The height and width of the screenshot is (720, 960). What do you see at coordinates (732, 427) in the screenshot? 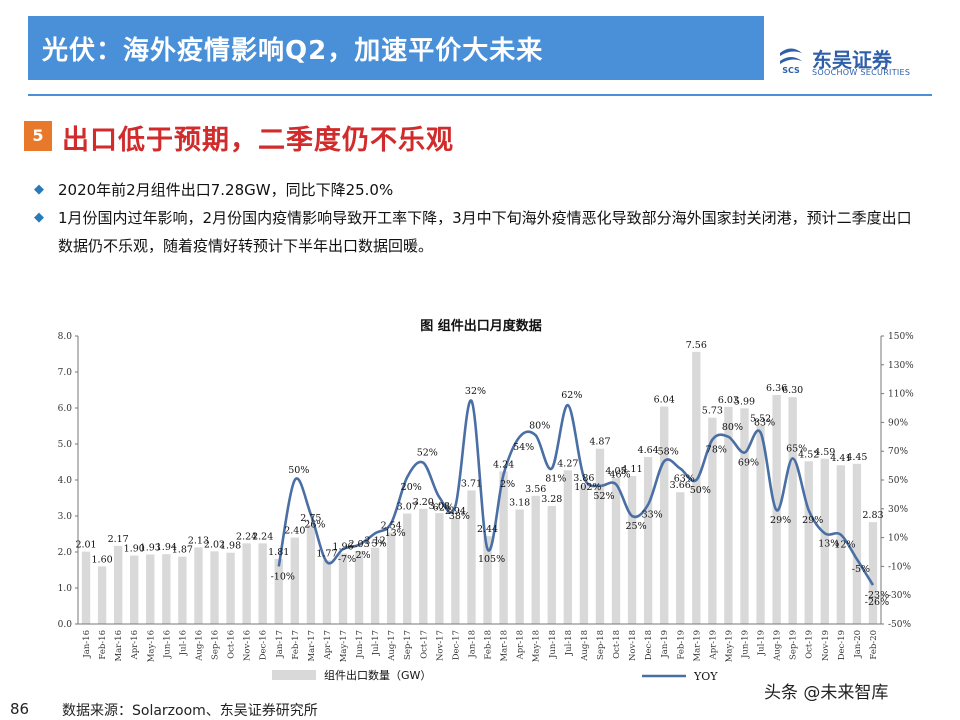
I see `yoy-value-label: 80%` at bounding box center [732, 427].